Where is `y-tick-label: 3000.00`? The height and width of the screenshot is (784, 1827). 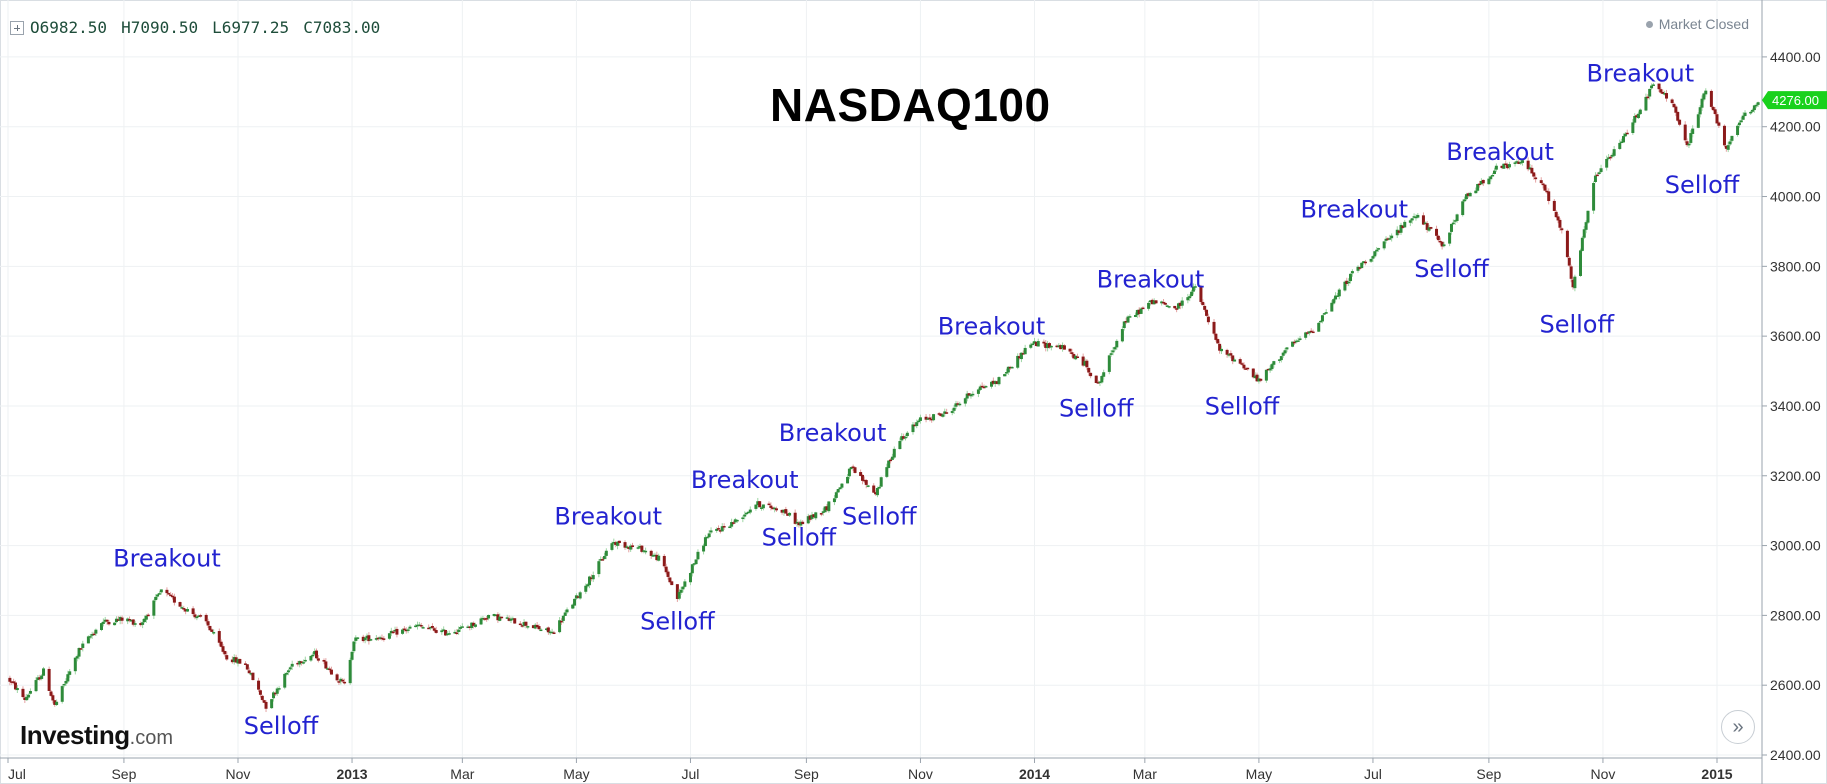
y-tick-label: 3000.00 is located at coordinates (1795, 546).